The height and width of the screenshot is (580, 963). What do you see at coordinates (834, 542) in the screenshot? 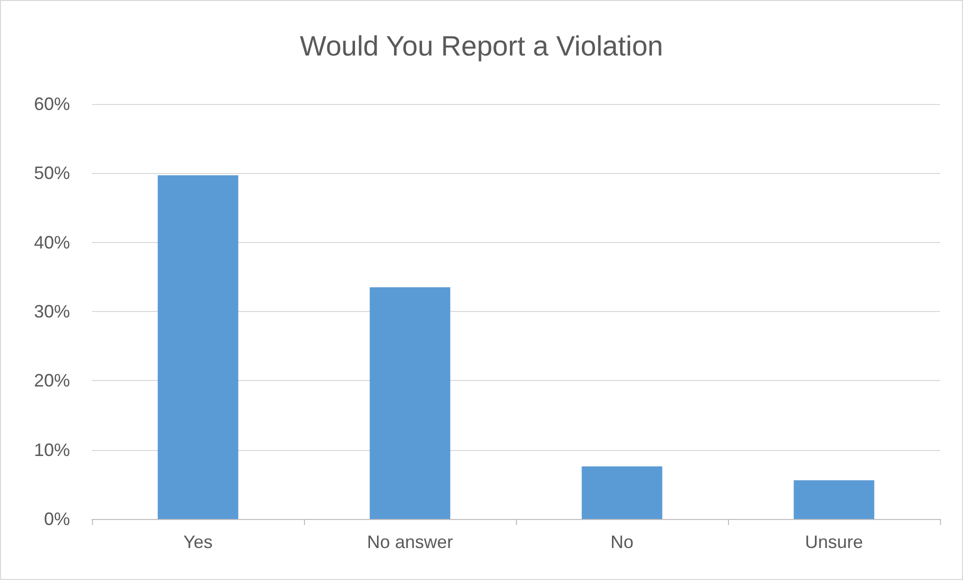
I see `x-tick-label: Unsure` at bounding box center [834, 542].